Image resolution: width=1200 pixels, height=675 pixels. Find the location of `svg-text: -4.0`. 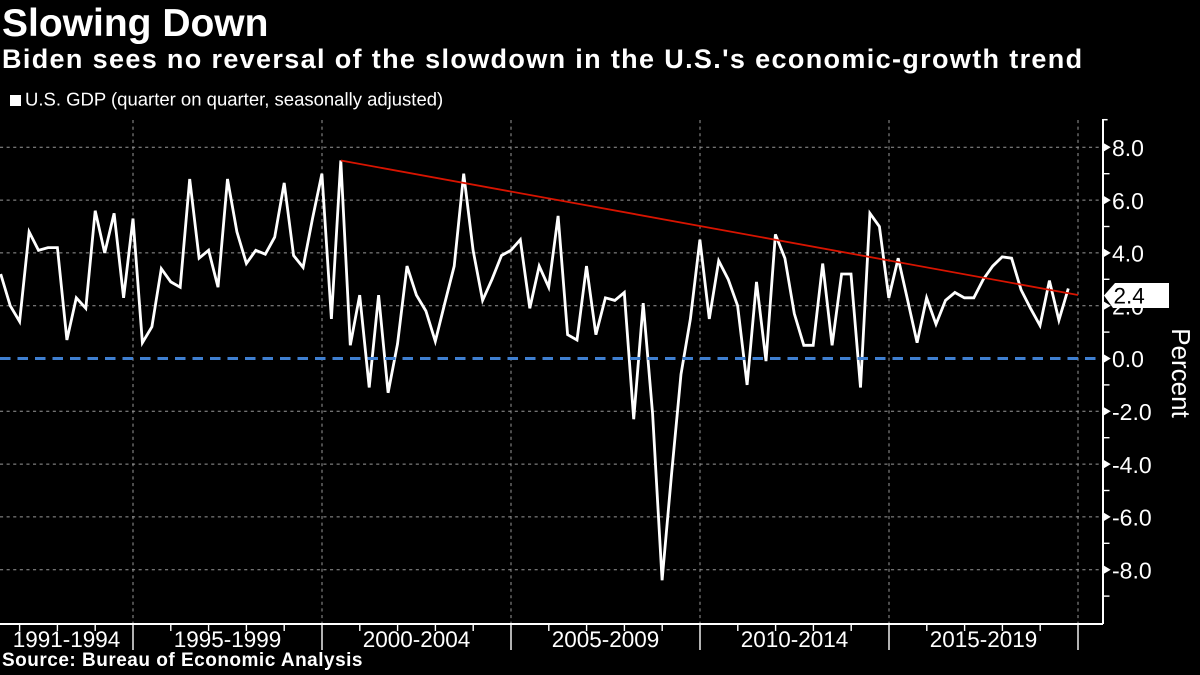

svg-text: -4.0 is located at coordinates (1132, 465).